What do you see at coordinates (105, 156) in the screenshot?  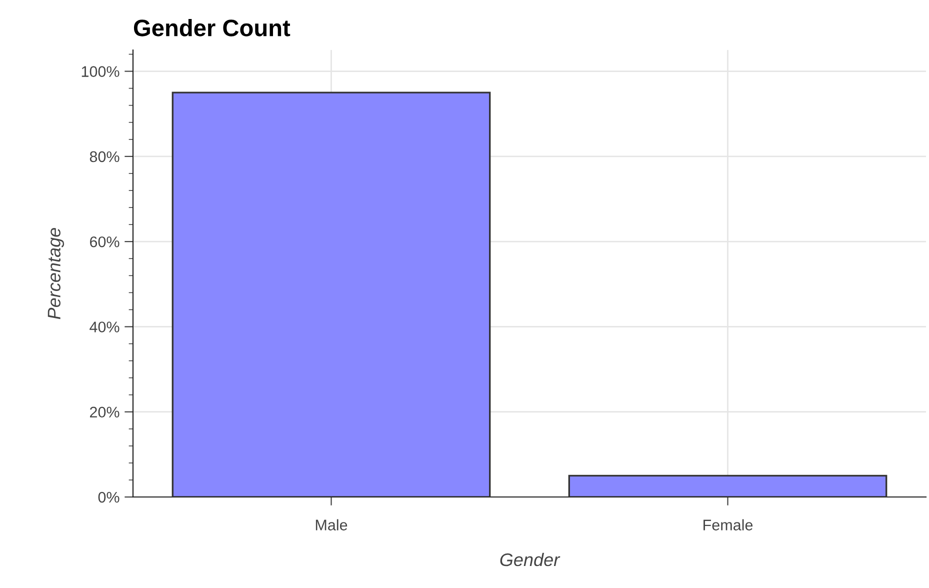 I see `y-tick-label: 80%` at bounding box center [105, 156].